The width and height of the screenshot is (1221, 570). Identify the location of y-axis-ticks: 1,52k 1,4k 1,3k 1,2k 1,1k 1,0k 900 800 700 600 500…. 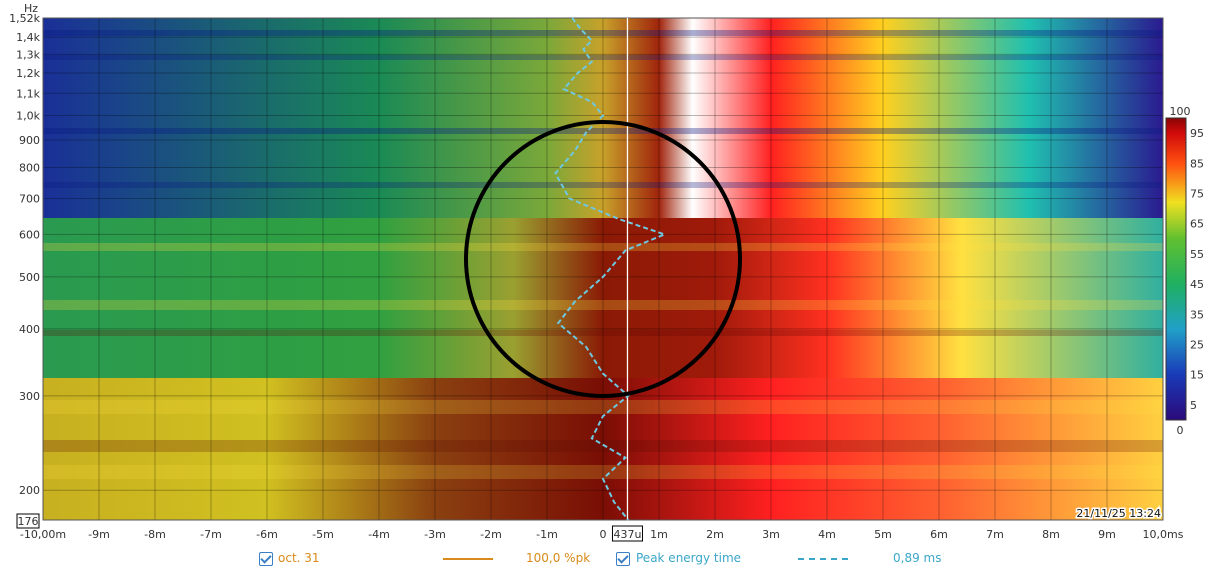
(24, 254).